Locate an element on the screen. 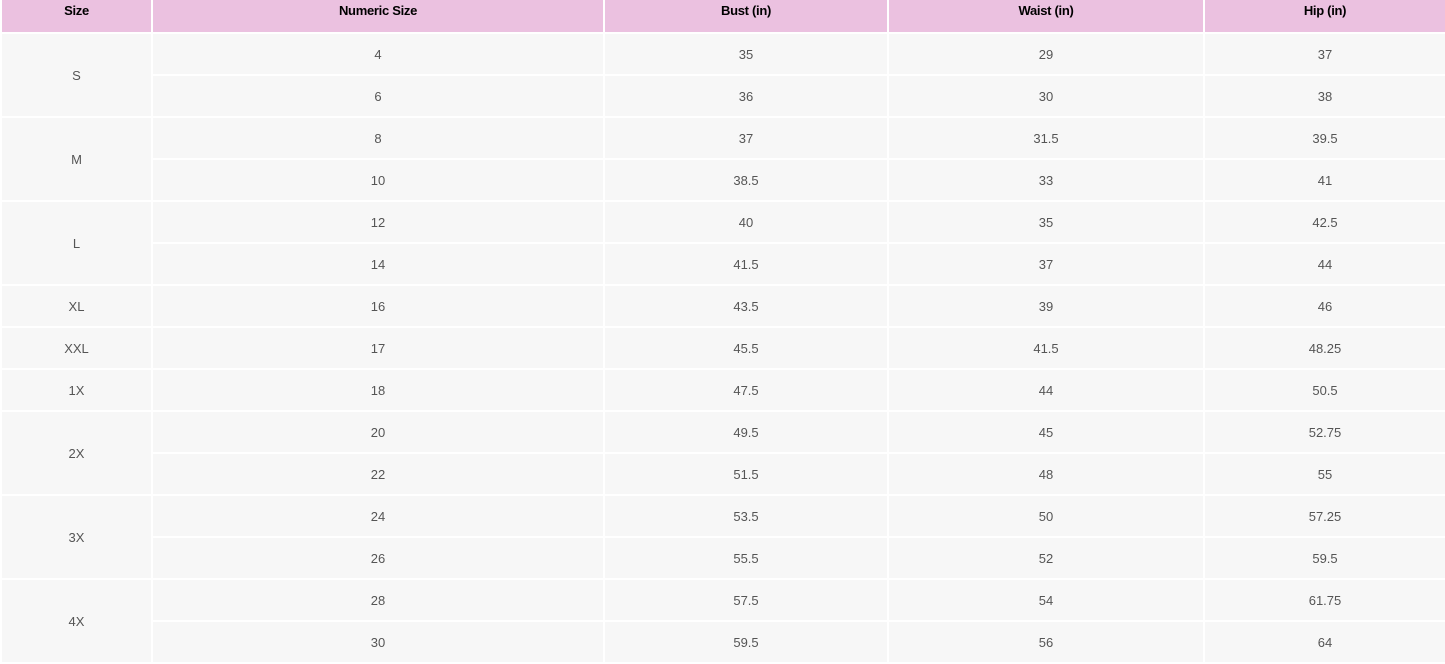 The image size is (1445, 664). bust-cell: 55.5 is located at coordinates (746, 558).